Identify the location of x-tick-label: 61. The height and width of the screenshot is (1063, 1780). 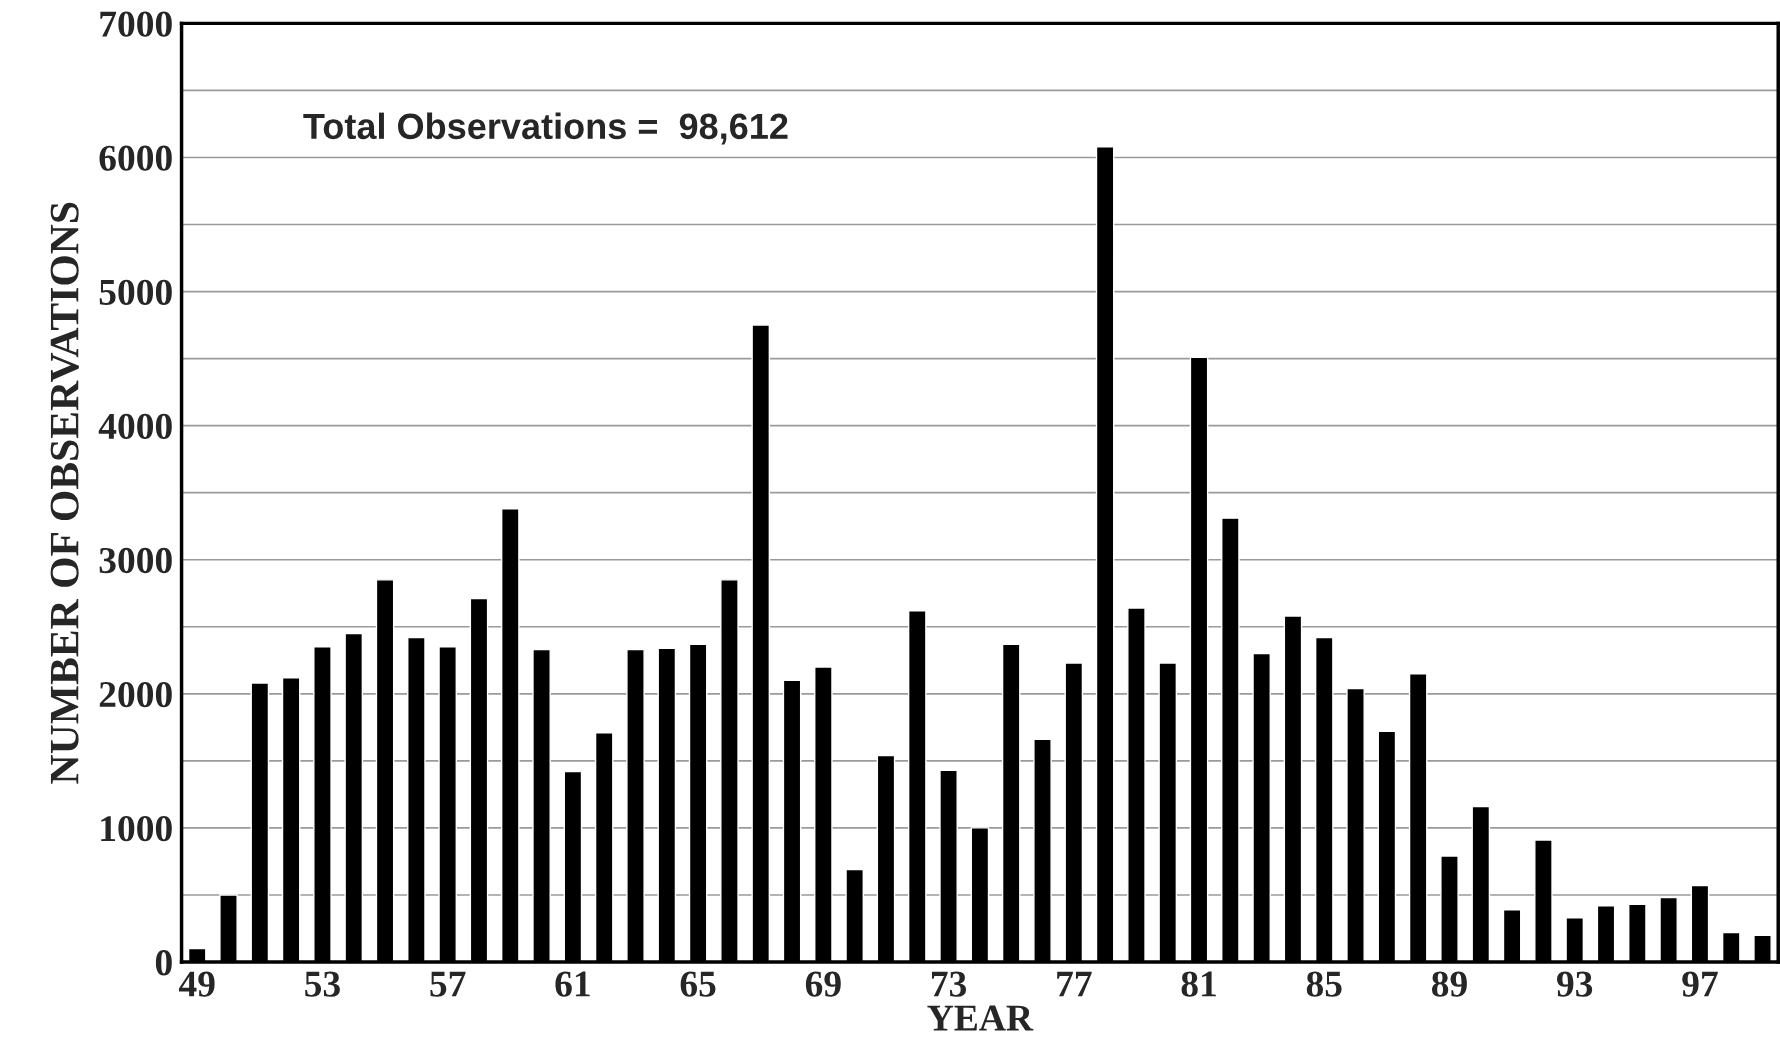
(572, 984).